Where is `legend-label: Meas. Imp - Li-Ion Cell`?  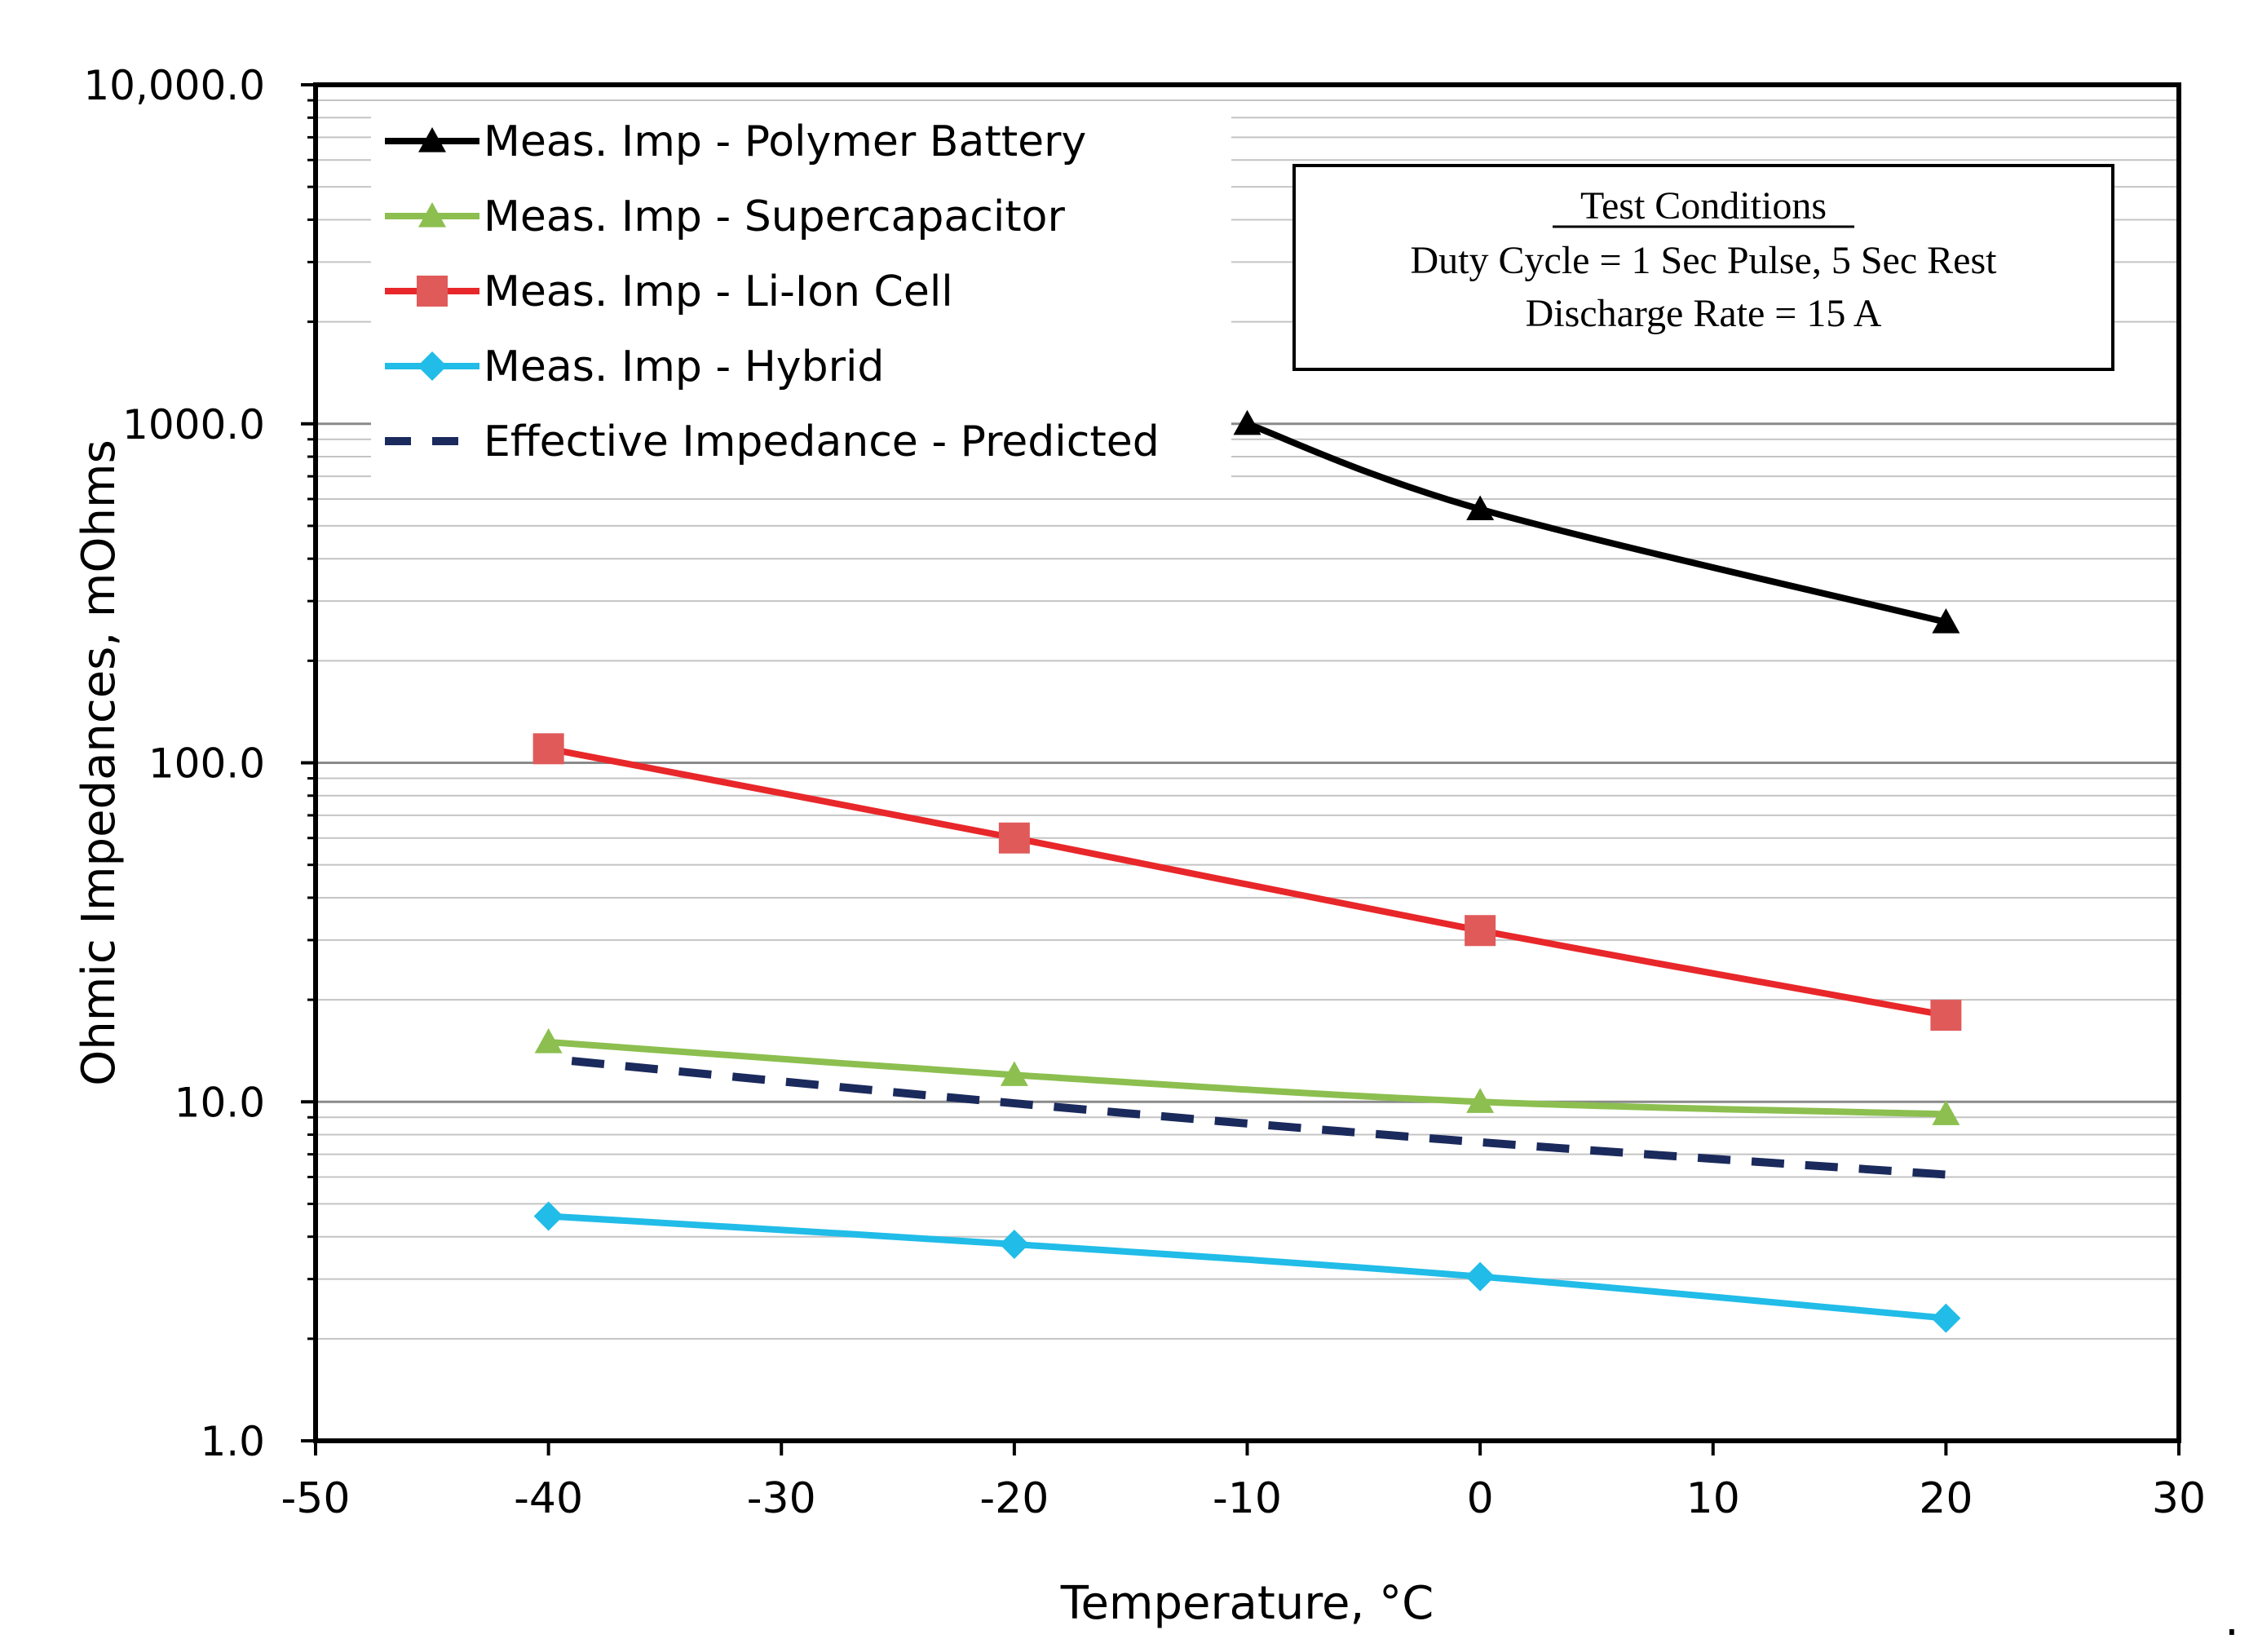
legend-label: Meas. Imp - Li-Ion Cell is located at coordinates (718, 292).